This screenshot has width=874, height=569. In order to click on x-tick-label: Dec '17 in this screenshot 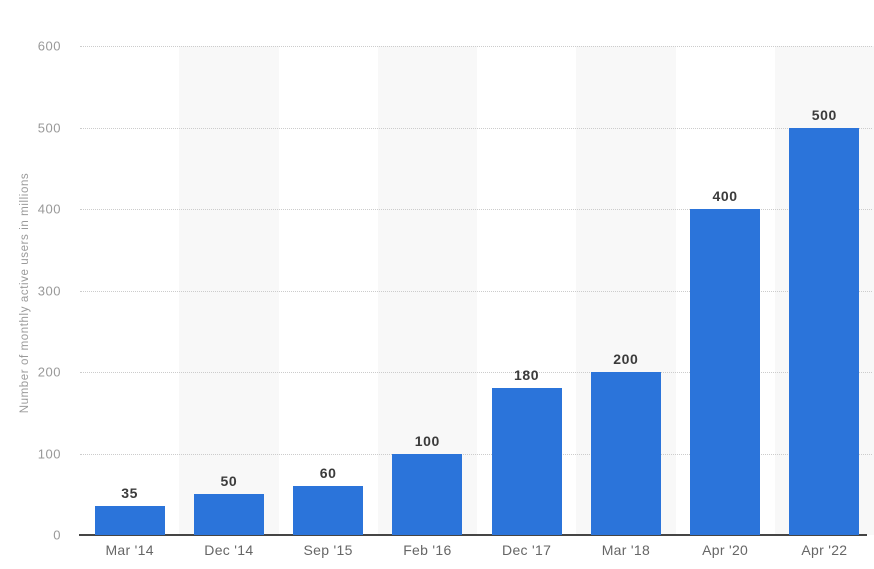, I will do `click(527, 550)`.